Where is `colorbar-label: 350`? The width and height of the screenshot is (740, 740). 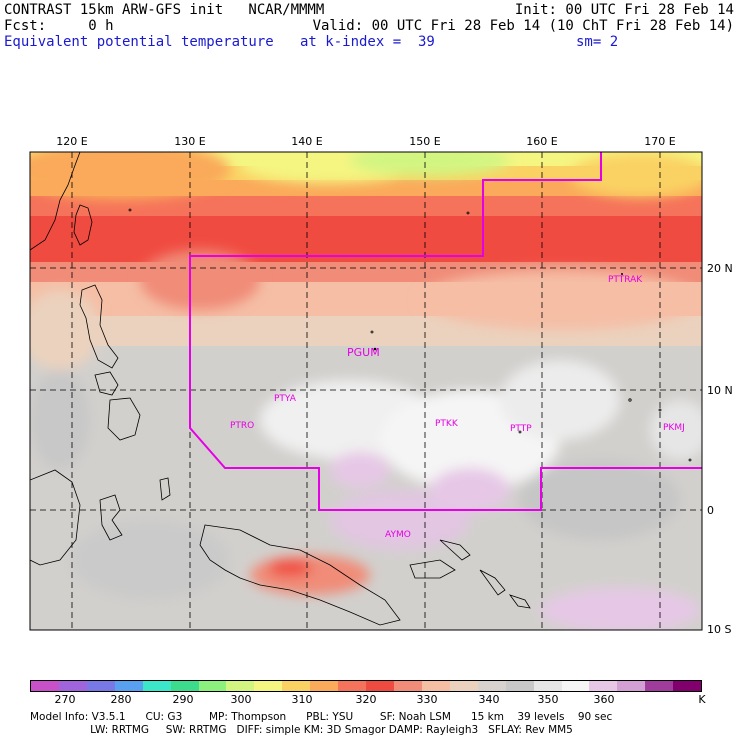 colorbar-label: 350 is located at coordinates (548, 699).